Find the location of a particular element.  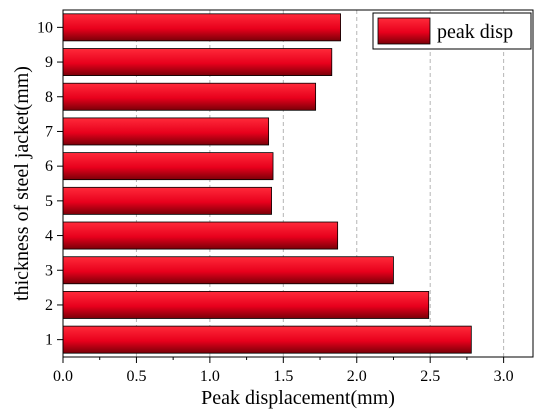

y-tick-label-10: 10 is located at coordinates (45, 27).